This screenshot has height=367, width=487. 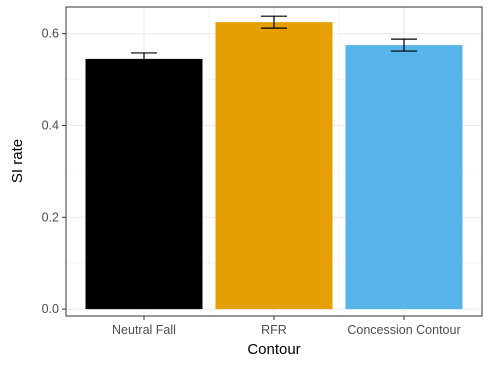 I want to click on x-tick-label: RFR, so click(x=274, y=330).